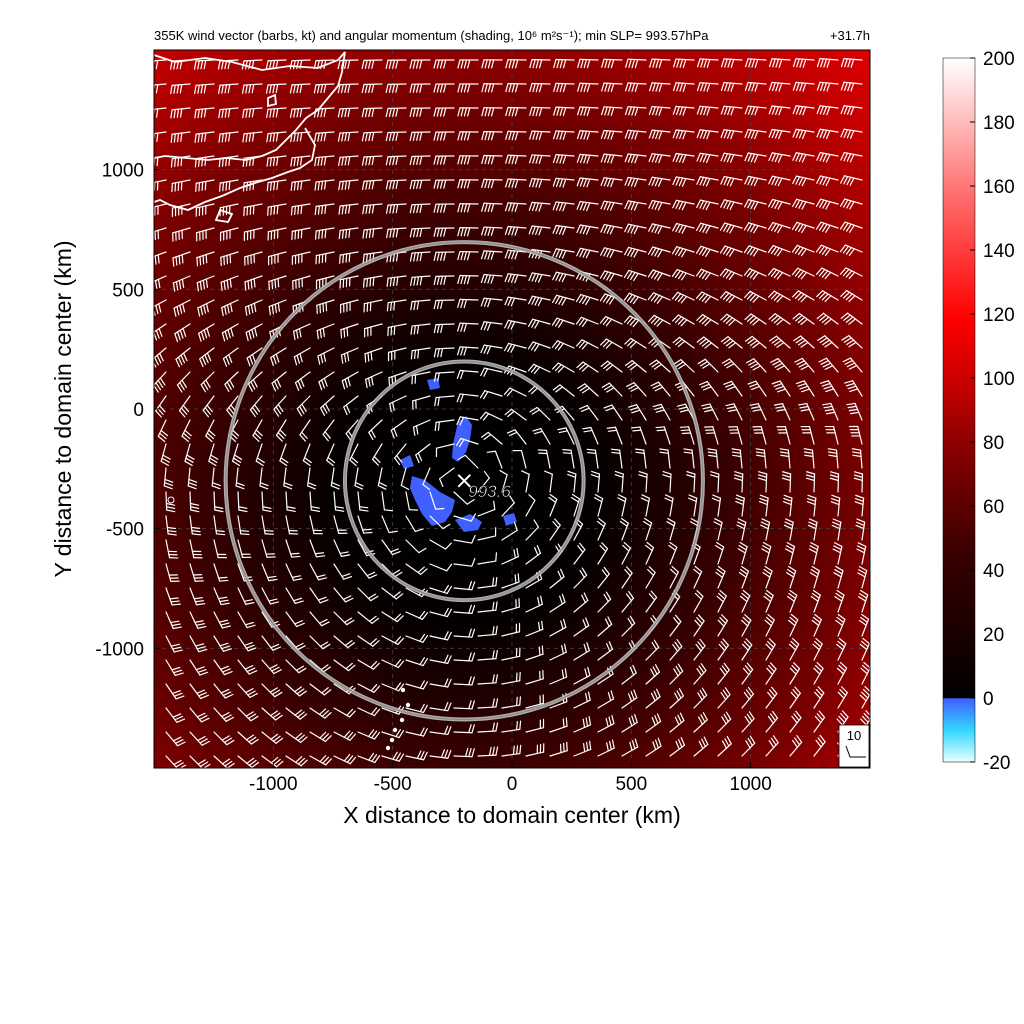 The image size is (1024, 1024). I want to click on storm-center-marker: 993.6, so click(484, 487).